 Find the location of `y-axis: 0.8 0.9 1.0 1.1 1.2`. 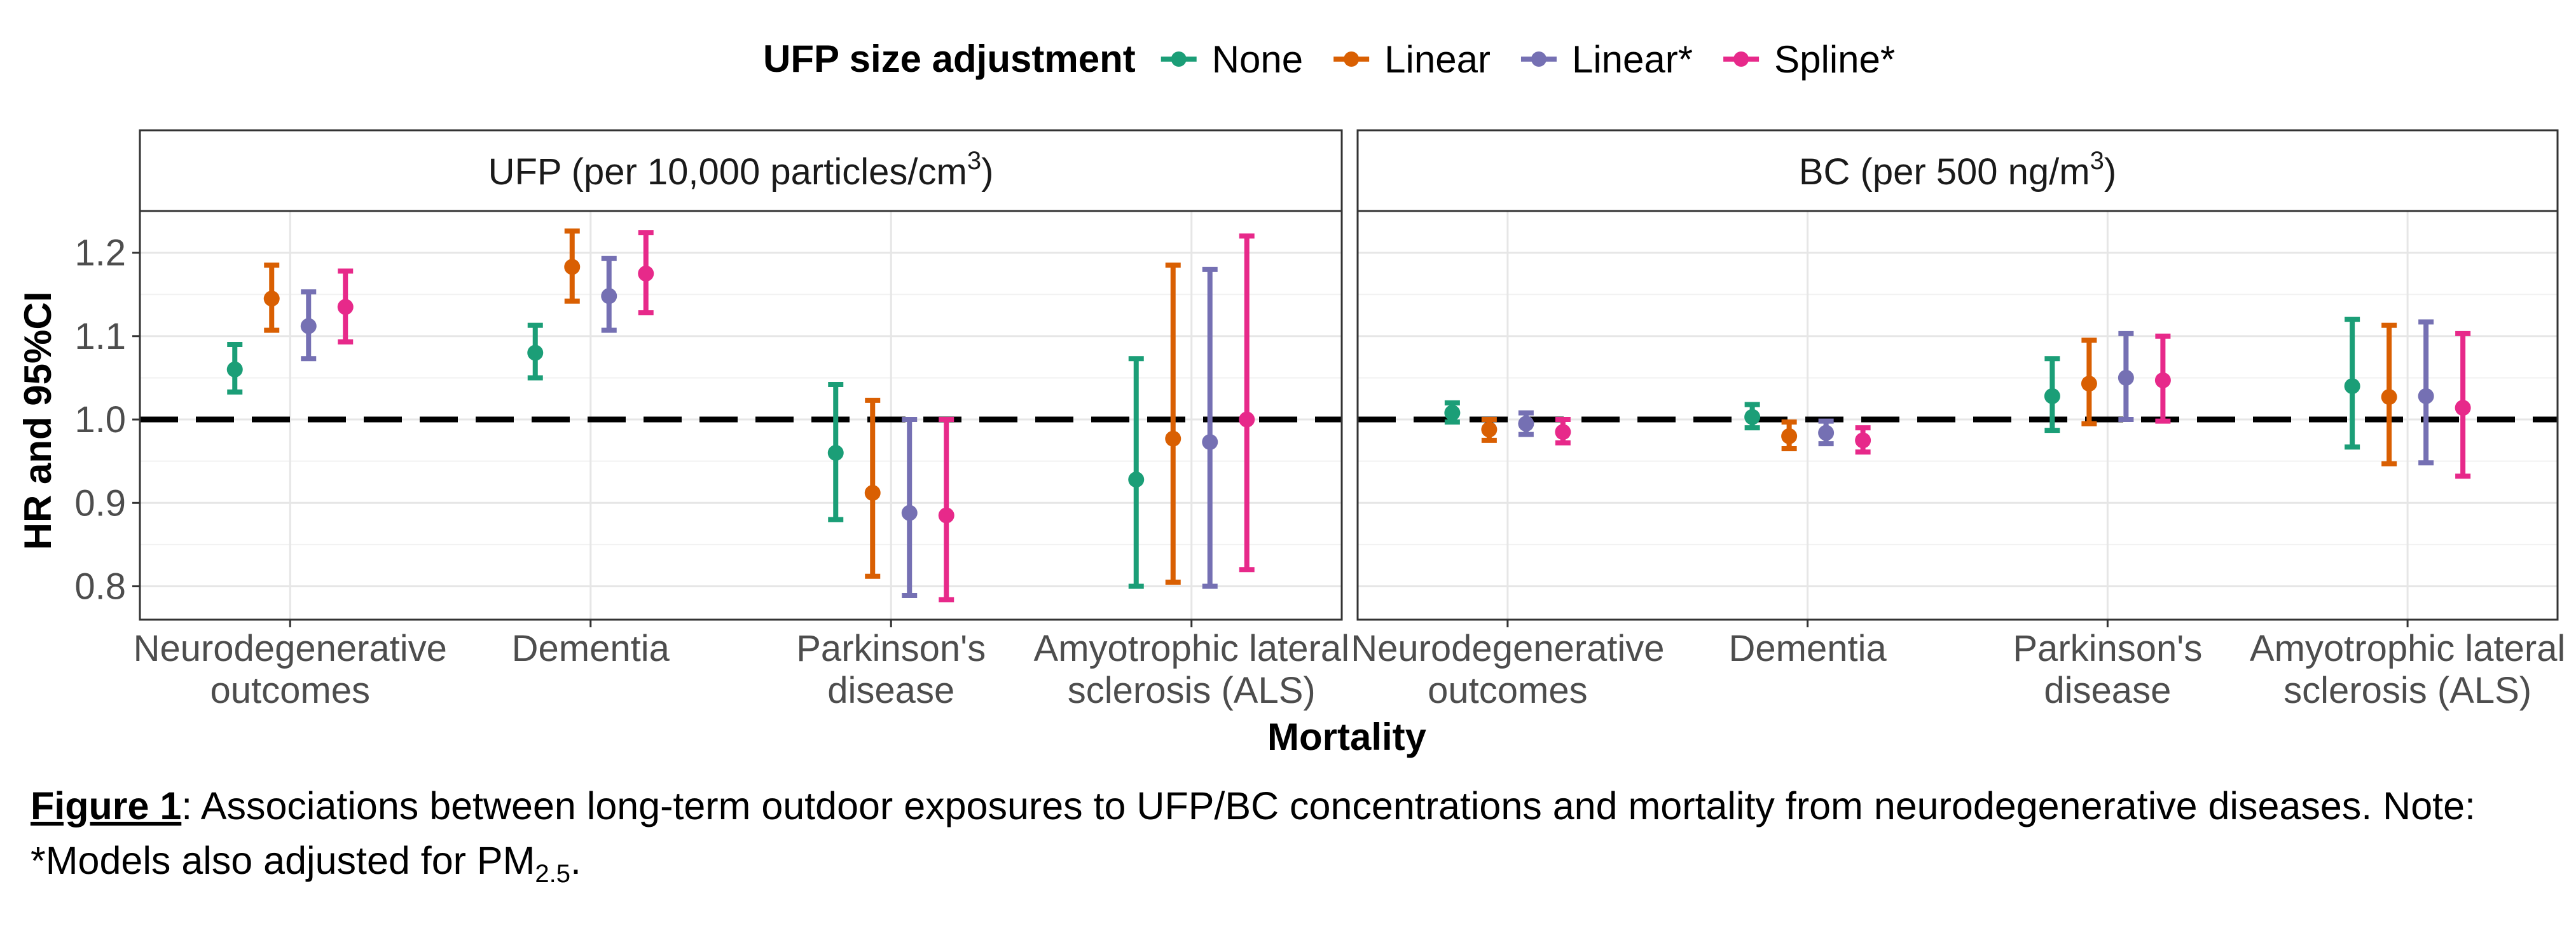

y-axis: 0.8 0.9 1.0 1.1 1.2 is located at coordinates (107, 420).